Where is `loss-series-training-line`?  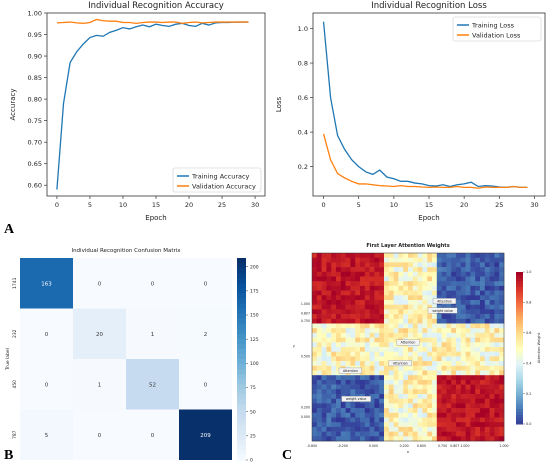 loss-series-training-line is located at coordinates (425, 105).